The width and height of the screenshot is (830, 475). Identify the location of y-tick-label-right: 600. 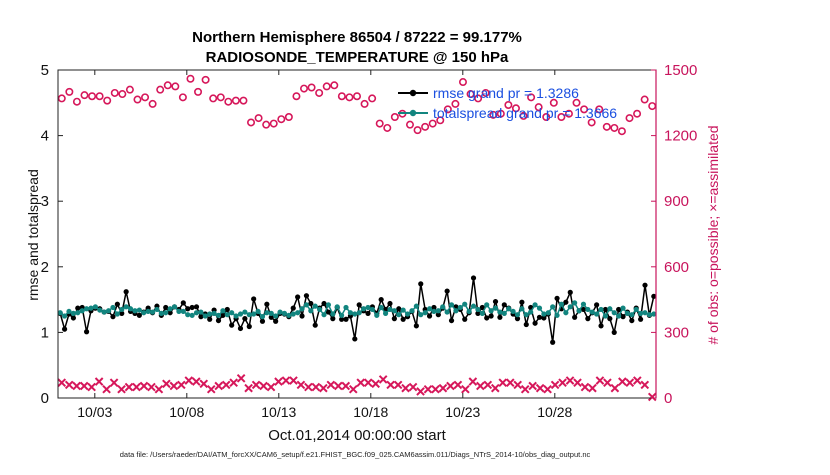
(676, 267).